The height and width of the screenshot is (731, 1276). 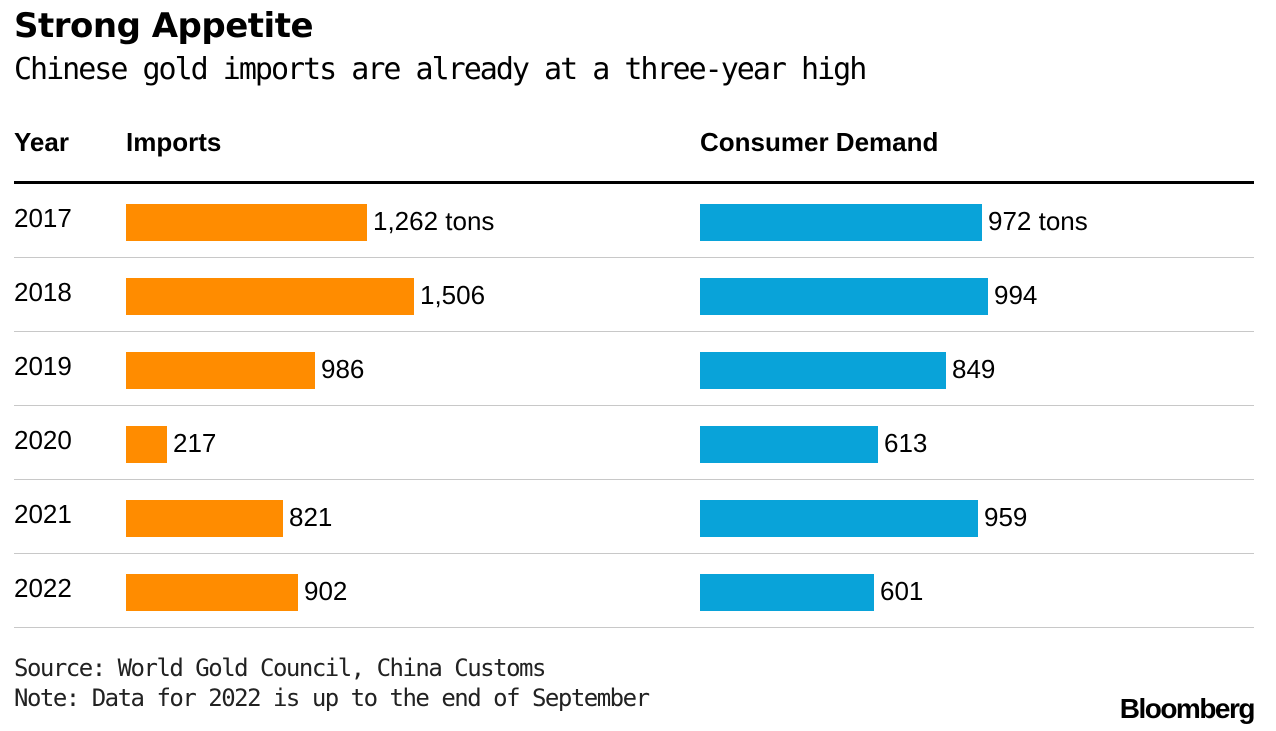 What do you see at coordinates (43, 440) in the screenshot?
I see `year-label: 2020` at bounding box center [43, 440].